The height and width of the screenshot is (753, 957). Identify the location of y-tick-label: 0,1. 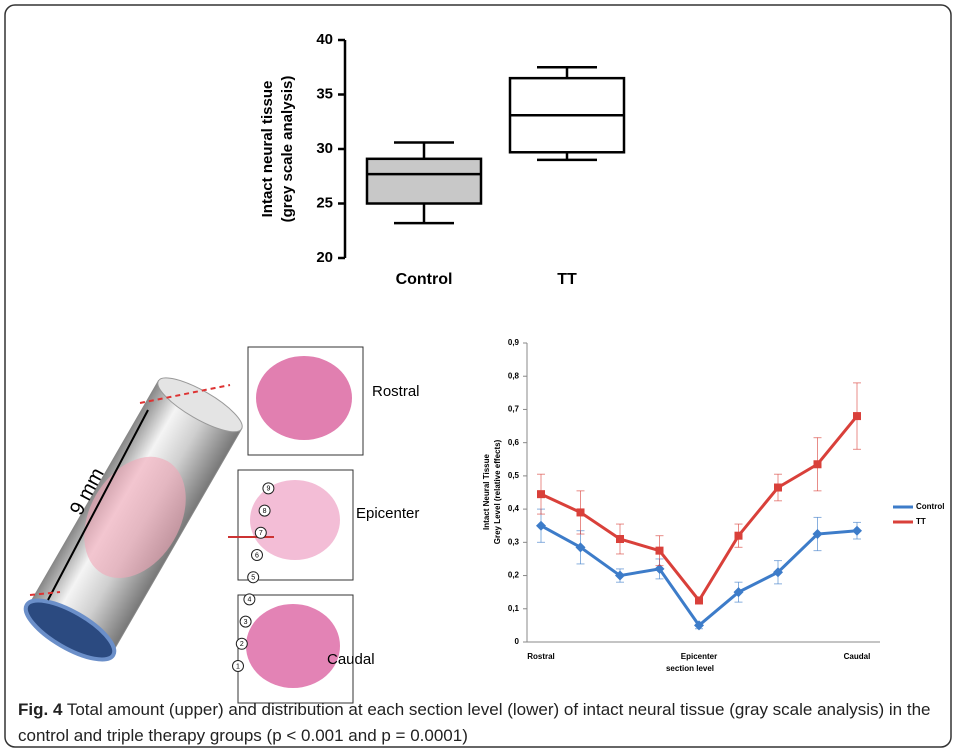
(514, 608).